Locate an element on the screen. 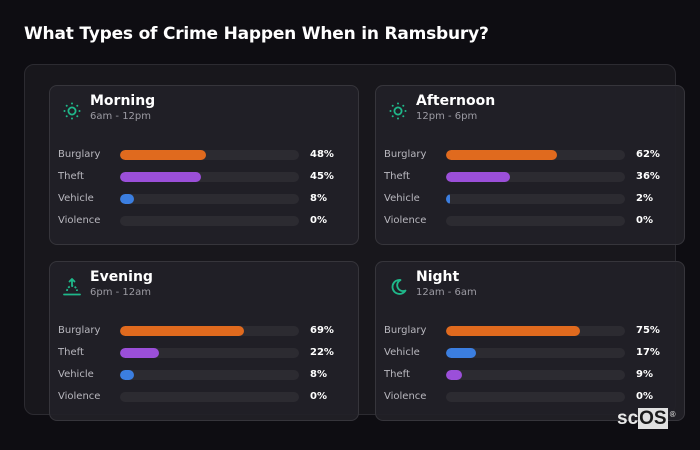  card-title: Evening is located at coordinates (121, 277).